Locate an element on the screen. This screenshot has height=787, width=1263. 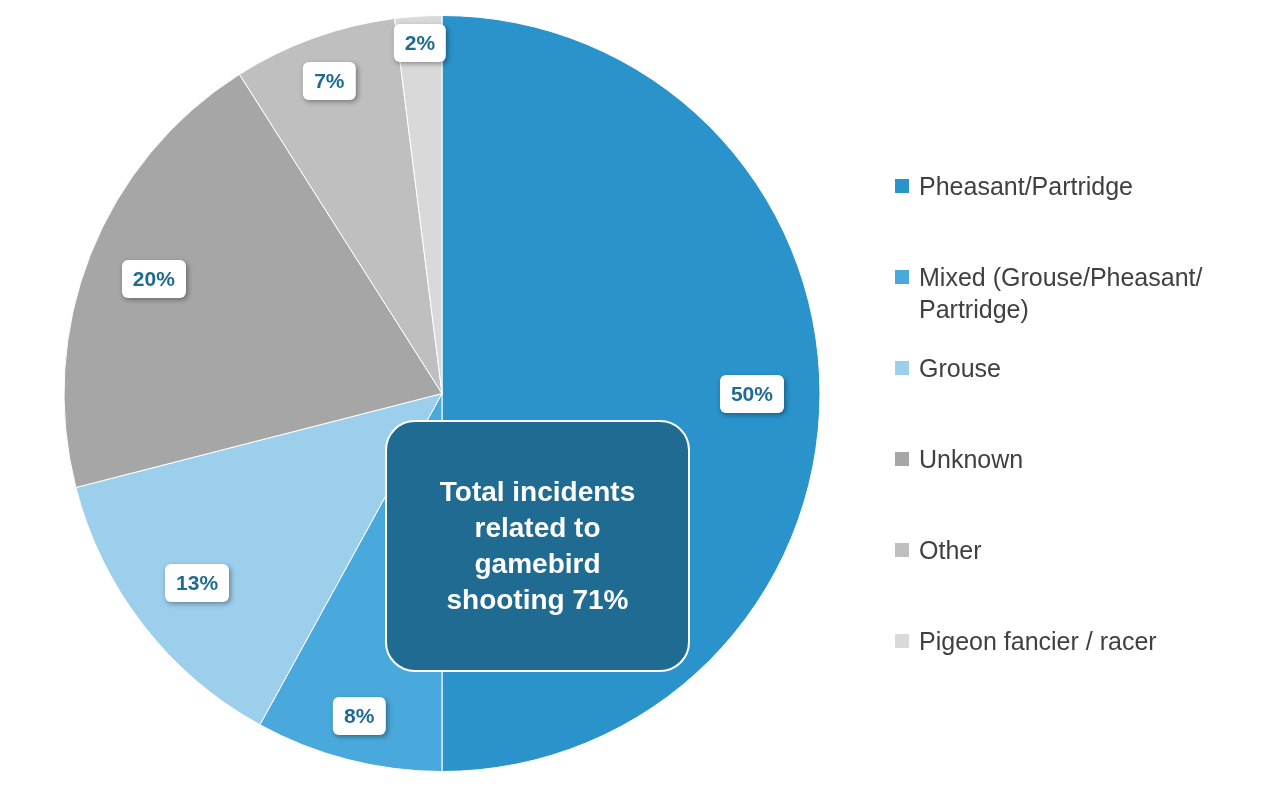
data-label: 8% is located at coordinates (359, 715).